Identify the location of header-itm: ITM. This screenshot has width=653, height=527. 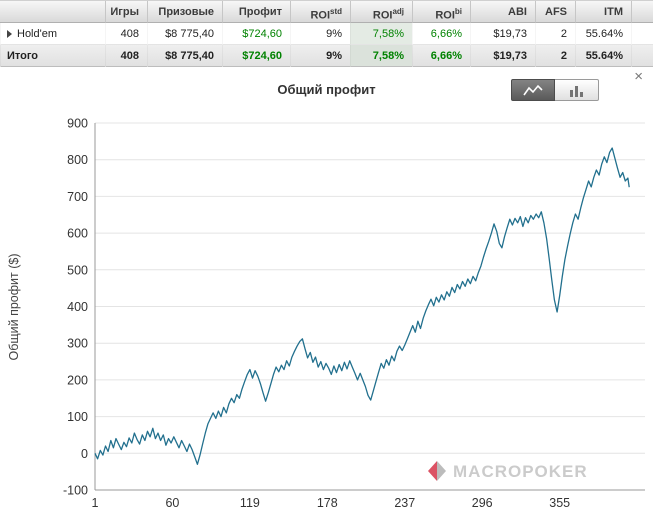
(603, 12).